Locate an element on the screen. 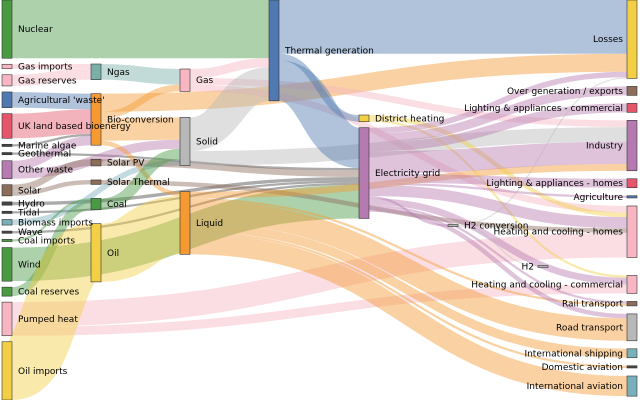 The height and width of the screenshot is (400, 640). flow-link-elec_grid-to-h2_conversion is located at coordinates (408, 211).